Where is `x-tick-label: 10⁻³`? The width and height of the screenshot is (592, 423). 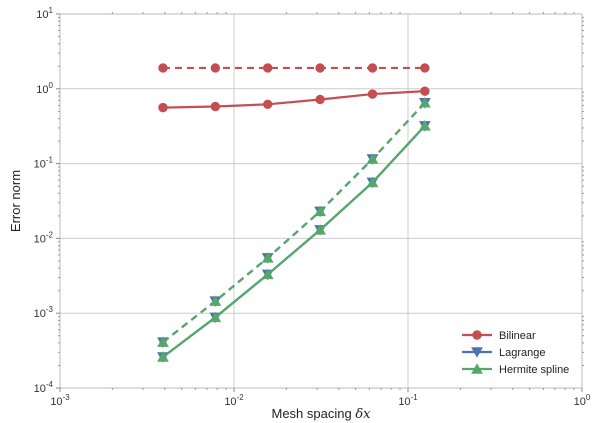
x-tick-label: 10⁻³ is located at coordinates (60, 400).